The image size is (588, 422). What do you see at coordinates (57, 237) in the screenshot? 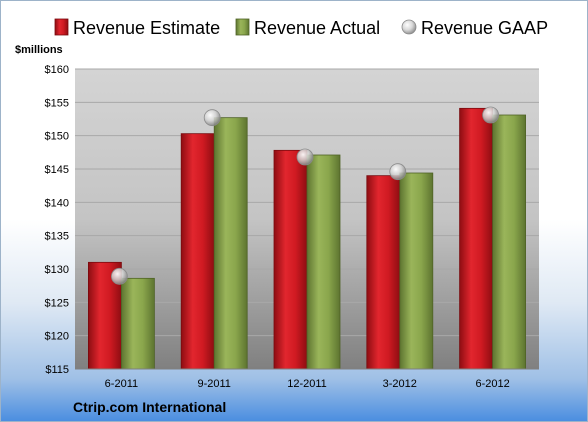
I see `y-tick-label: $135` at bounding box center [57, 237].